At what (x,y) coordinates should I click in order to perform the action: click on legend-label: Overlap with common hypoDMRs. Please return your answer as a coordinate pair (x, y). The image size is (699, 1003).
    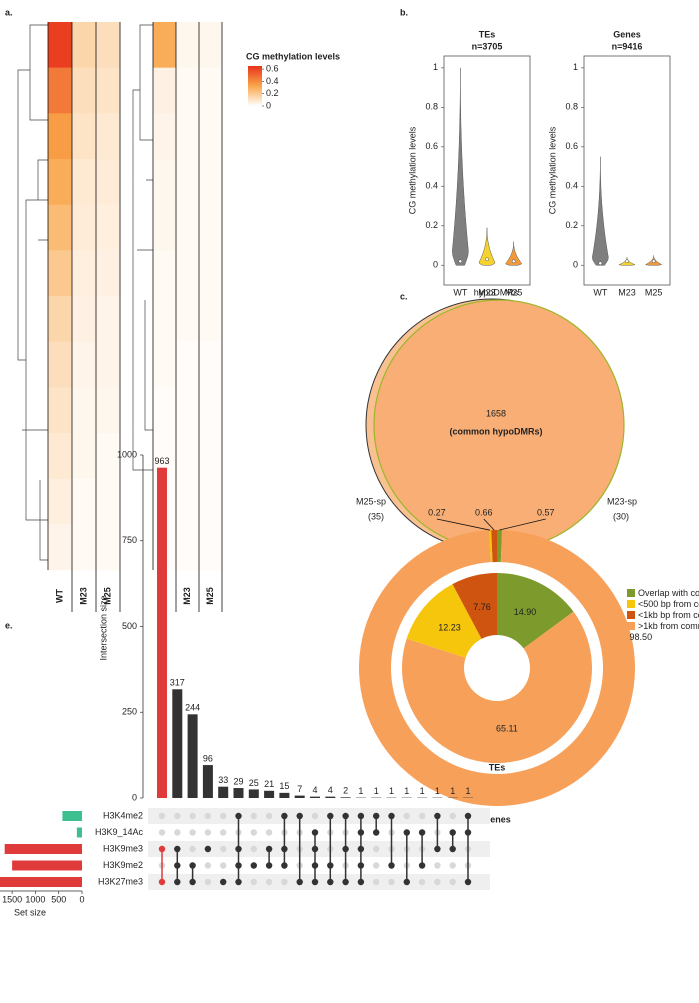
    Looking at the image, I should click on (668, 593).